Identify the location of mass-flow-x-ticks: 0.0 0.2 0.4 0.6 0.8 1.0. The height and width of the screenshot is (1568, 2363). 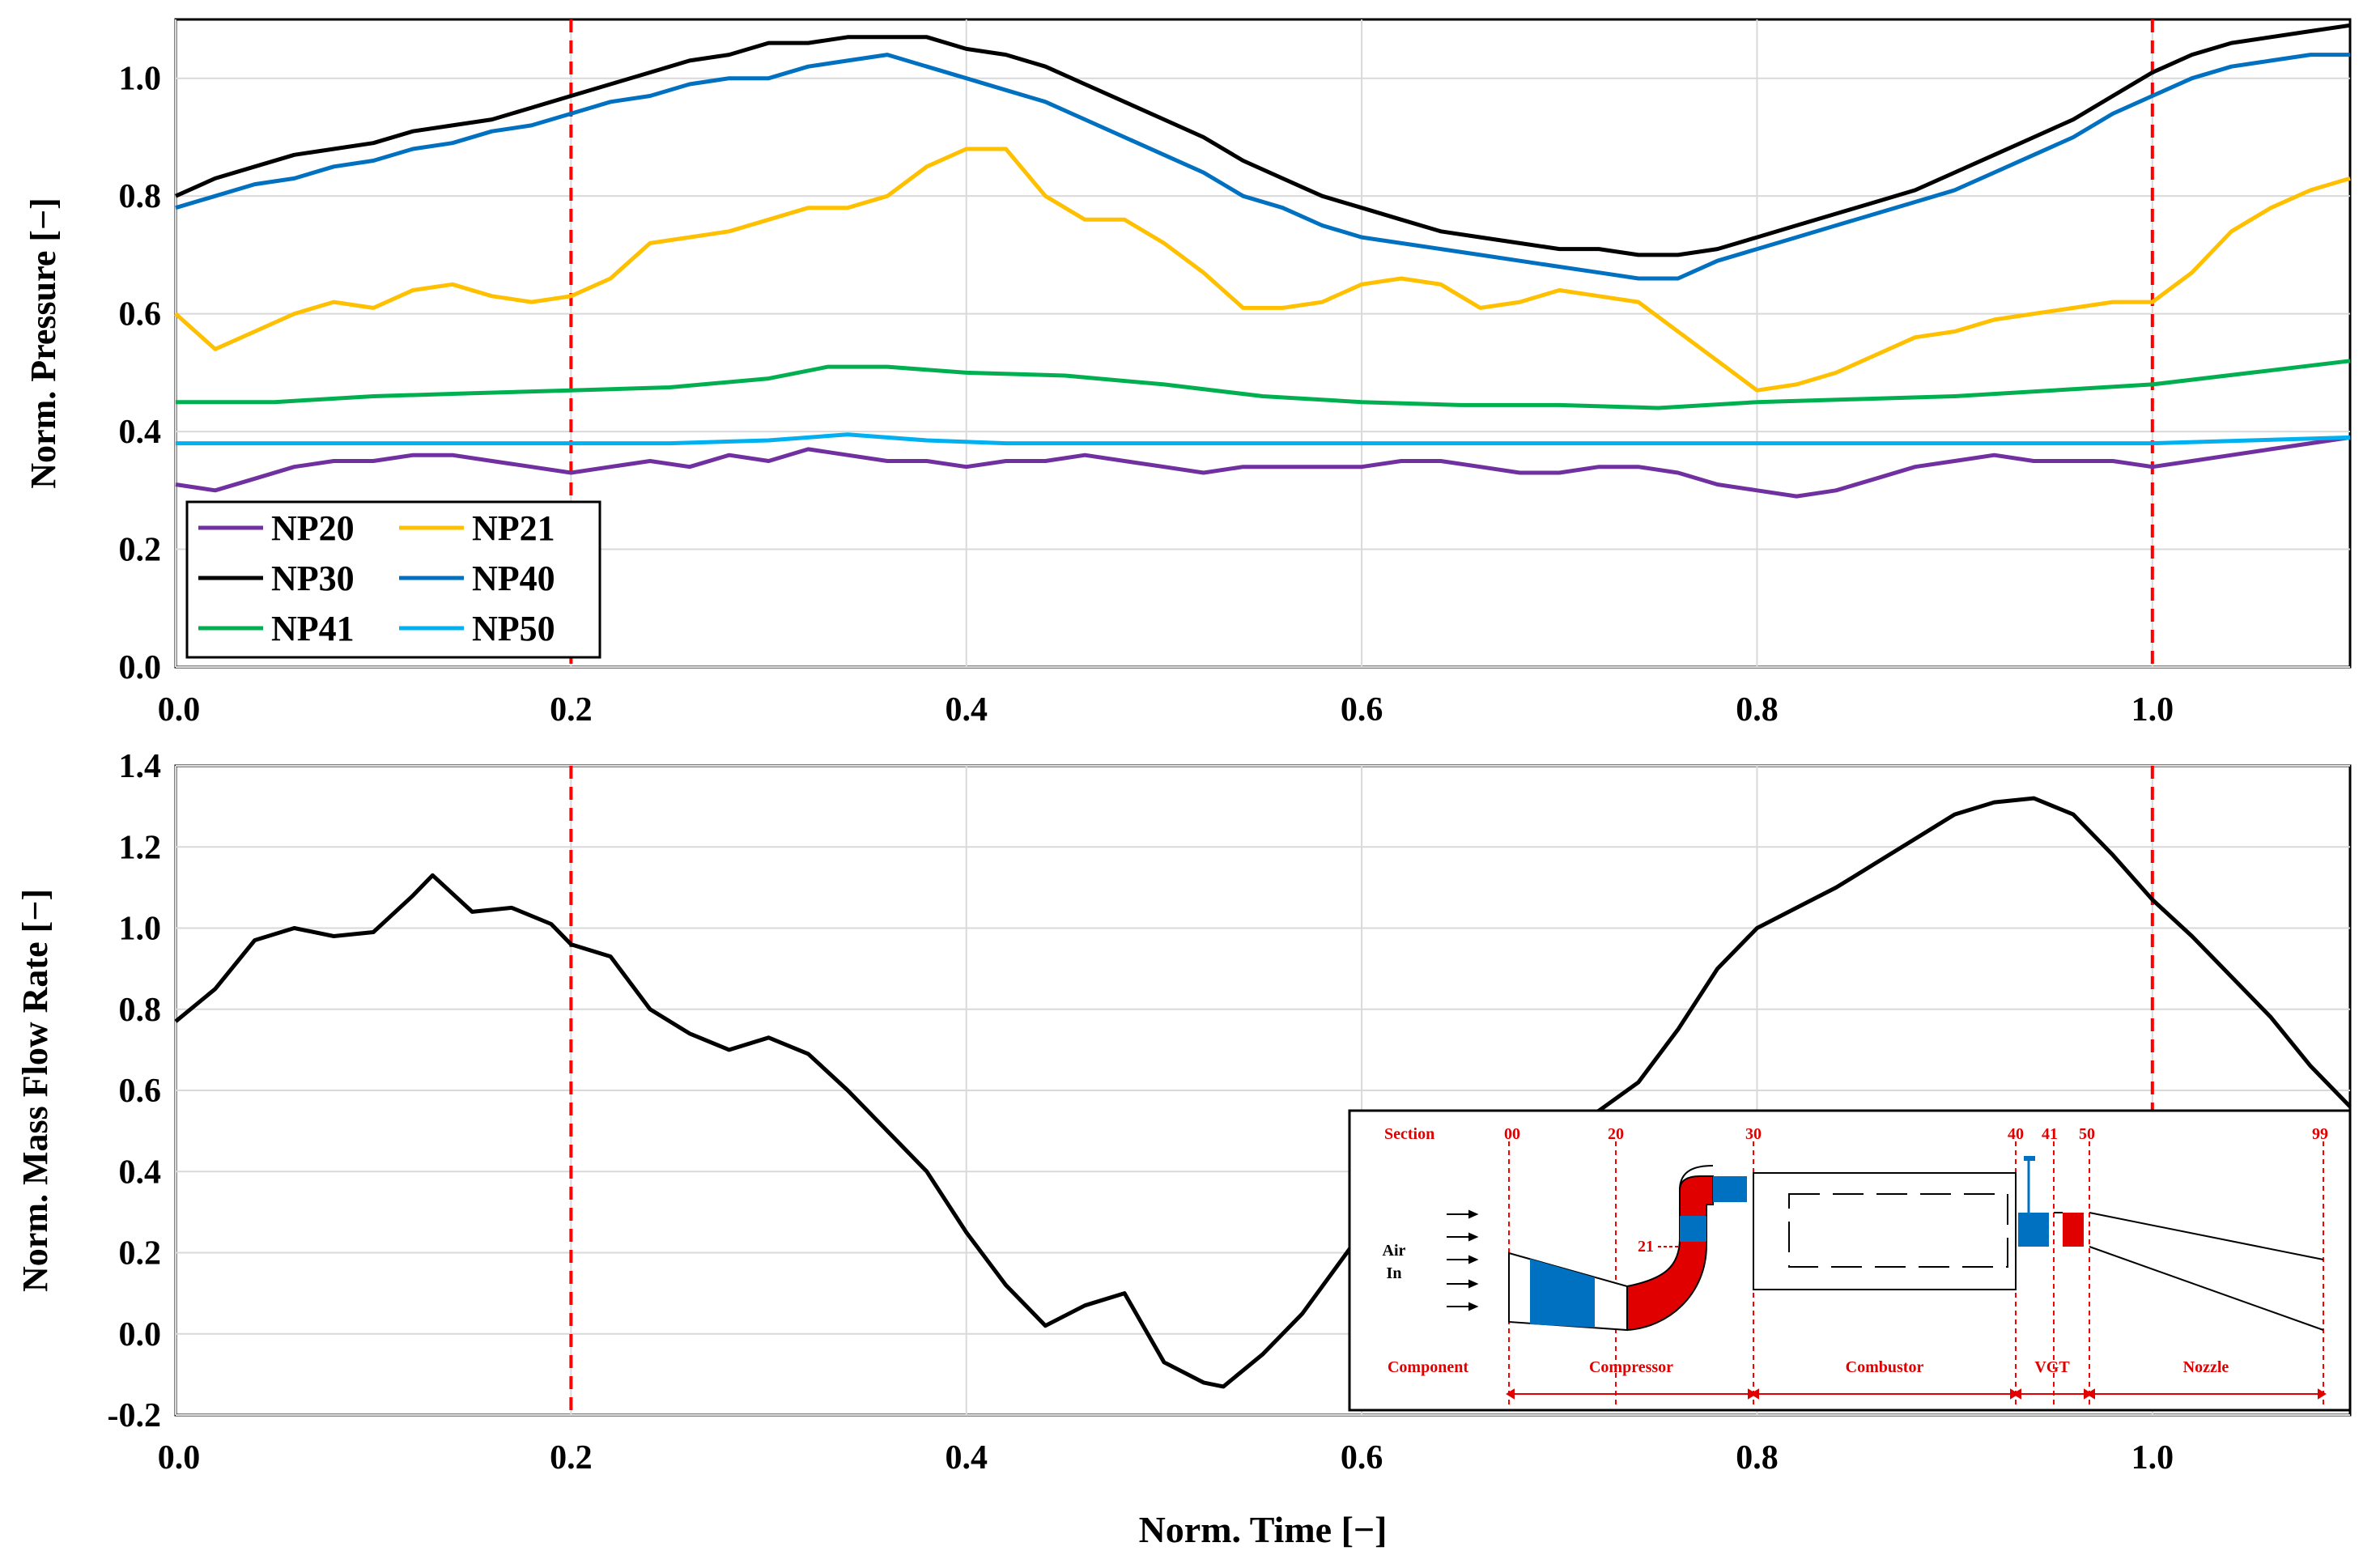
(1166, 1458).